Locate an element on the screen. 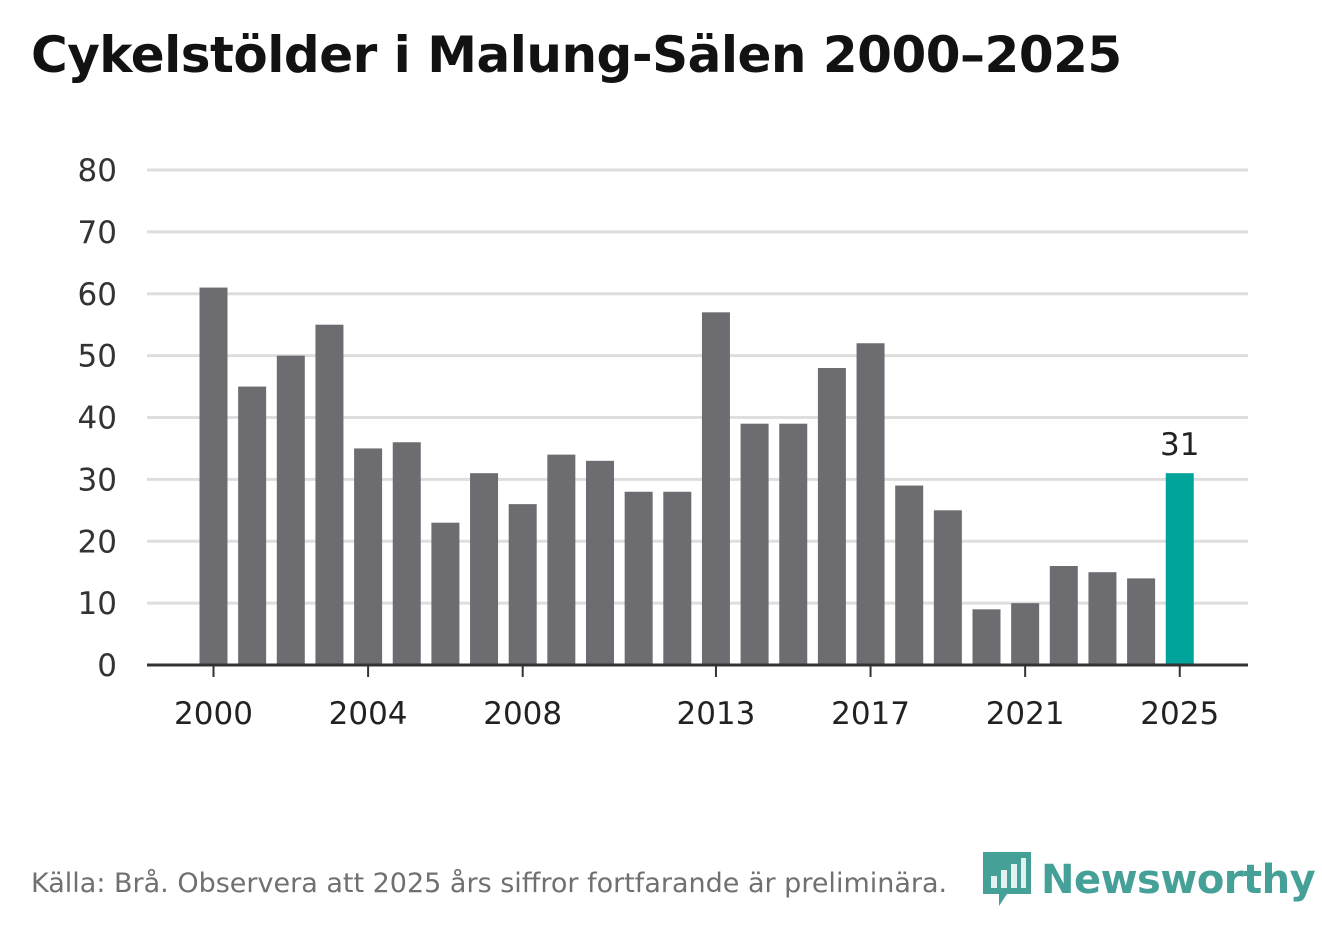 The height and width of the screenshot is (939, 1322). bar-2004 is located at coordinates (368, 556).